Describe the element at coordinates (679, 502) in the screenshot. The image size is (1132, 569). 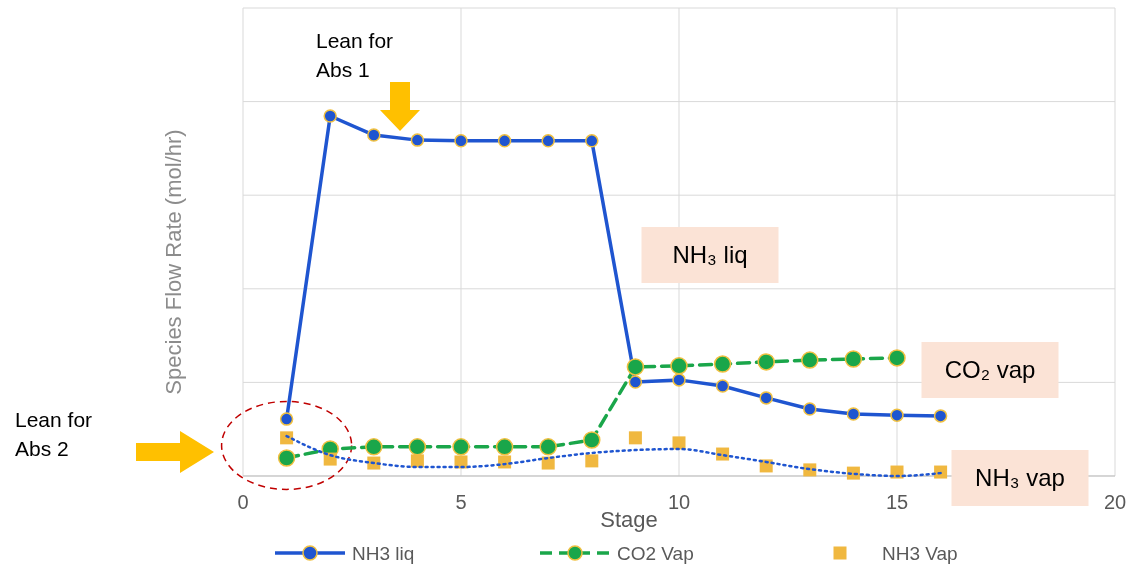
I see `x-tick-label: 10` at that location.